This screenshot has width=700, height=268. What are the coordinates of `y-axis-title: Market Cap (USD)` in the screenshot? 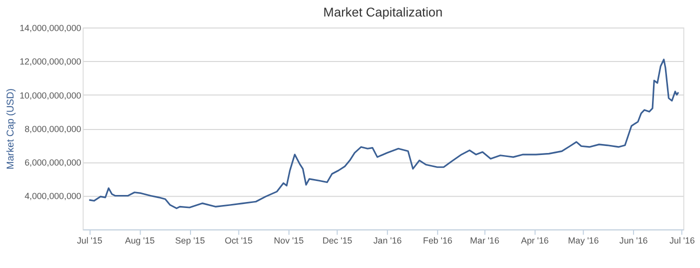 It's located at (11, 129).